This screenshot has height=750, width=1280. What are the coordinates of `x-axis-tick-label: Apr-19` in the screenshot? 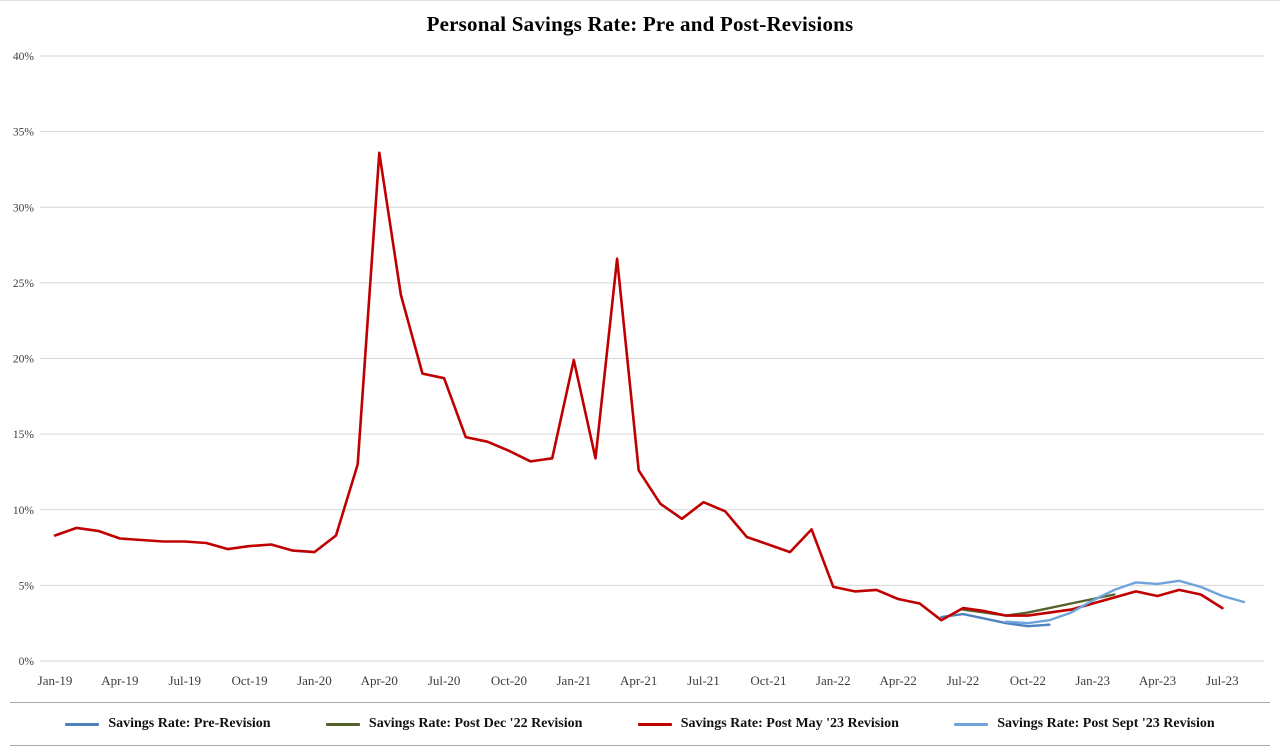 It's located at (119, 680).